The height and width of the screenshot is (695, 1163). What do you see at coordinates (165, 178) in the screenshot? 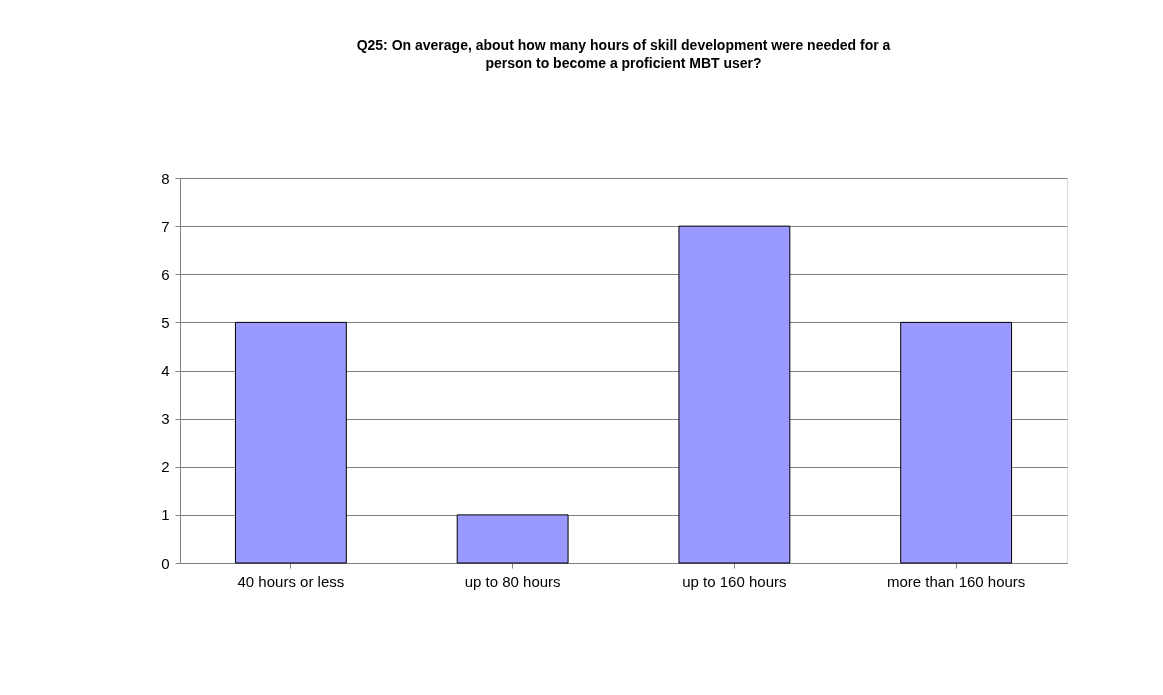
I see `y-tick-label: 8` at bounding box center [165, 178].